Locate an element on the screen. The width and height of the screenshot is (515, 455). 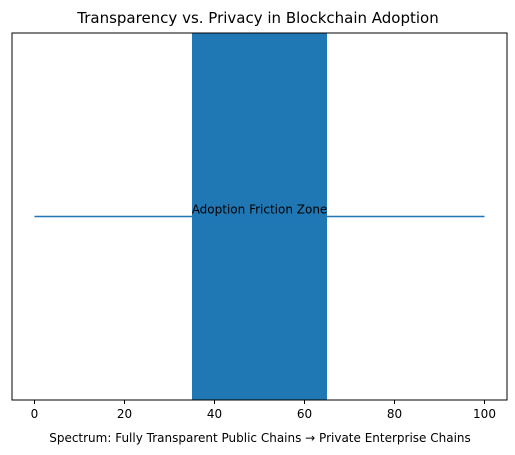
x-tick-label: 80 is located at coordinates (394, 414).